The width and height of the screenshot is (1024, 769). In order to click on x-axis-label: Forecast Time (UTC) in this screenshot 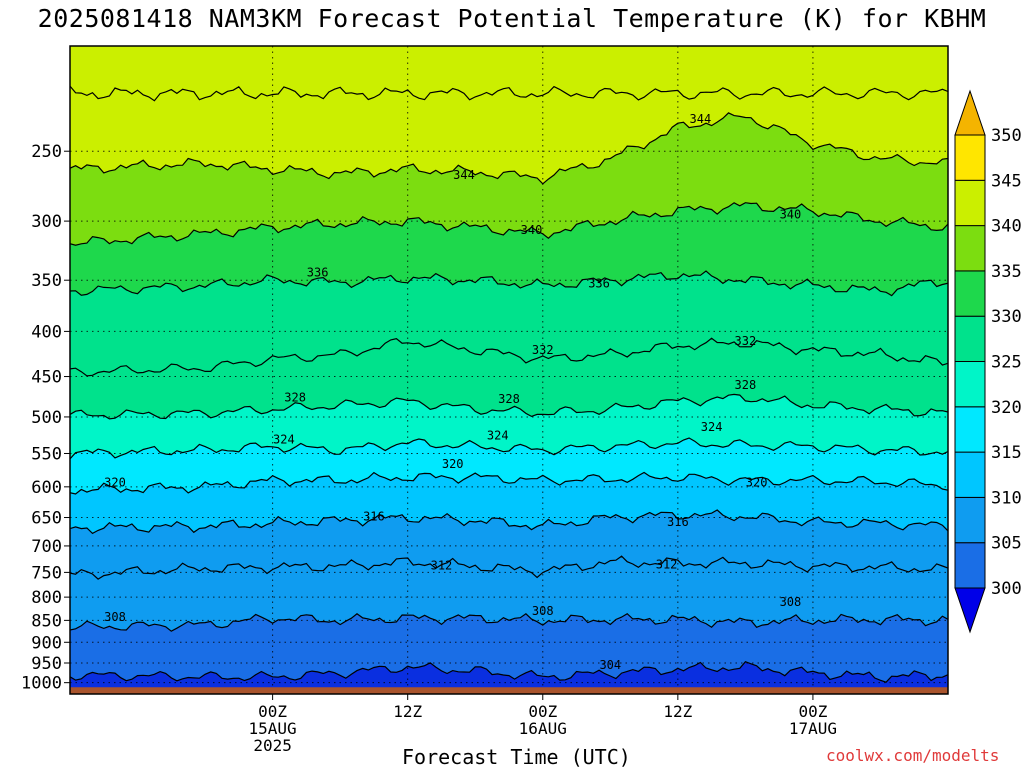, I will do `click(516, 757)`.